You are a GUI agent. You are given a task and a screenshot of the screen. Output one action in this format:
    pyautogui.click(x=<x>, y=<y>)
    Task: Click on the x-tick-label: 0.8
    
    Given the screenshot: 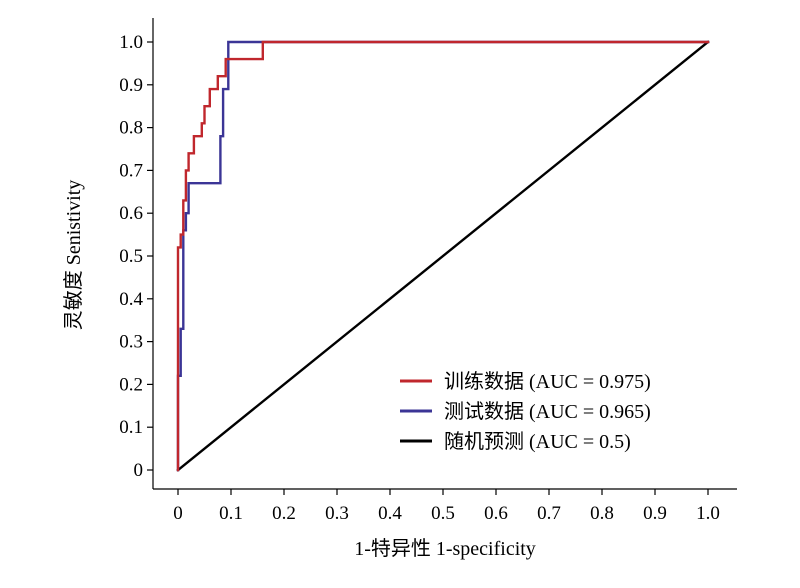 What is the action you would take?
    pyautogui.click(x=602, y=513)
    